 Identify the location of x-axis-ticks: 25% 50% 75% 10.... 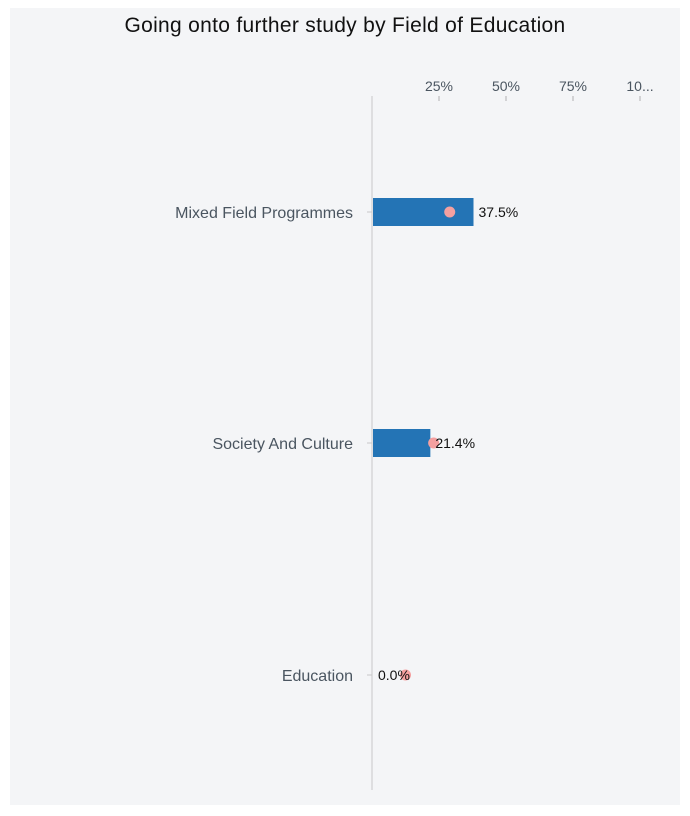
(539, 89).